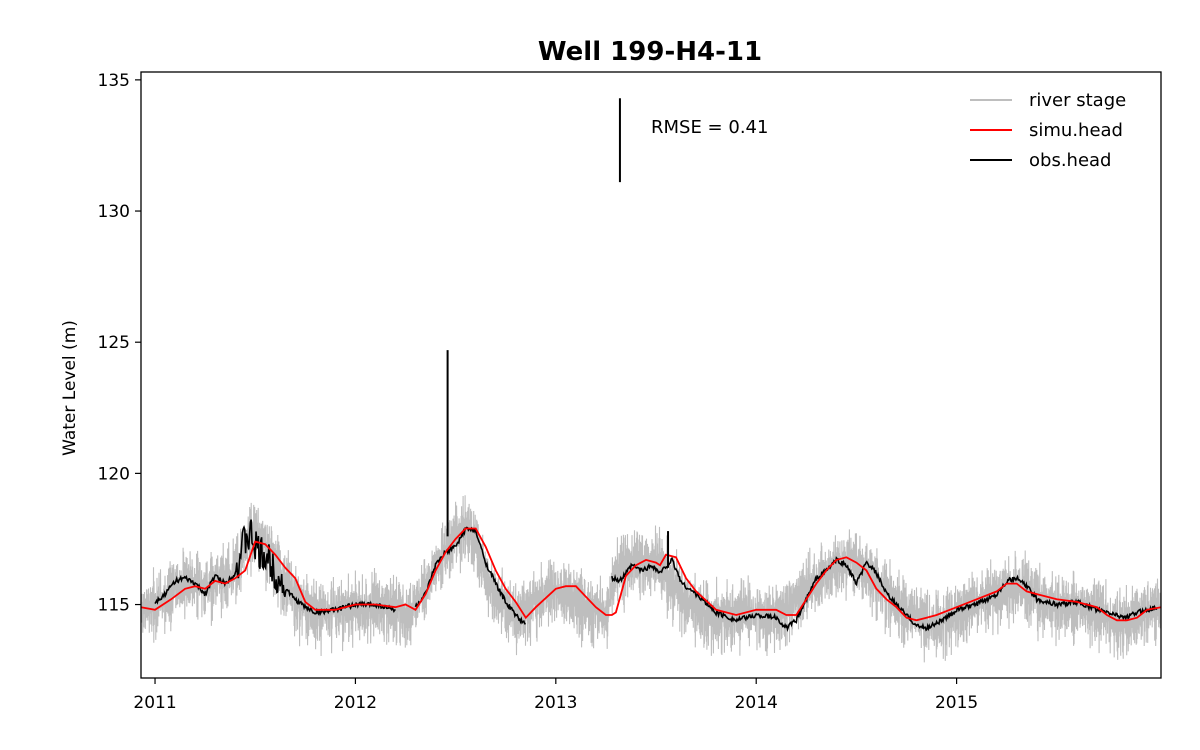  I want to click on y-tick-label: 125, so click(114, 343).